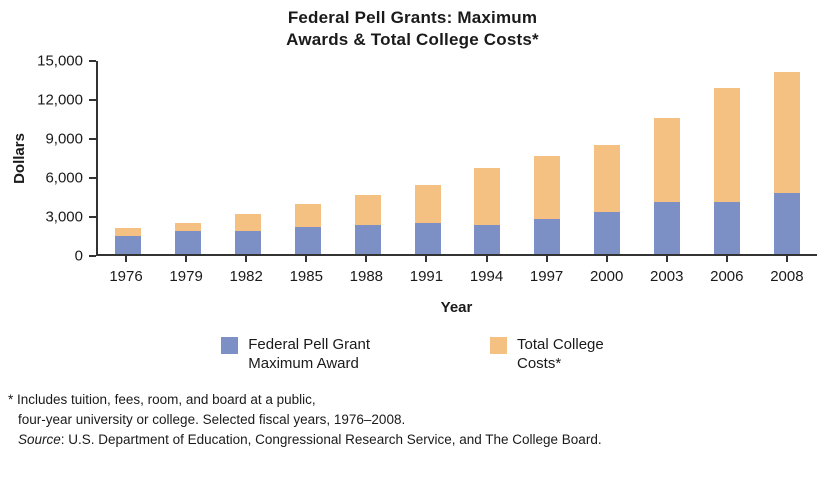 The width and height of the screenshot is (825, 485). I want to click on stacked-bar-2008, so click(787, 158).